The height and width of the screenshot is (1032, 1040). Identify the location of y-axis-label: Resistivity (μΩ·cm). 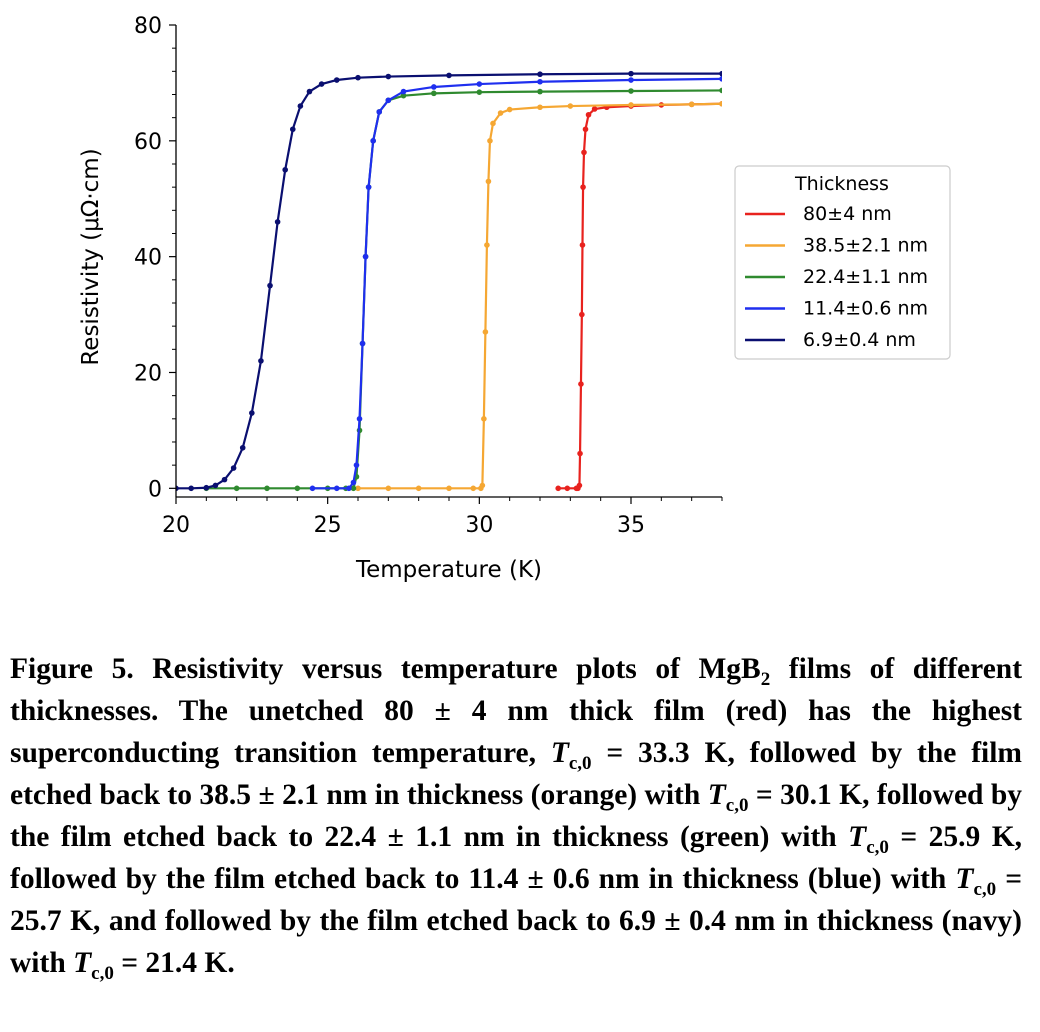
(91, 256).